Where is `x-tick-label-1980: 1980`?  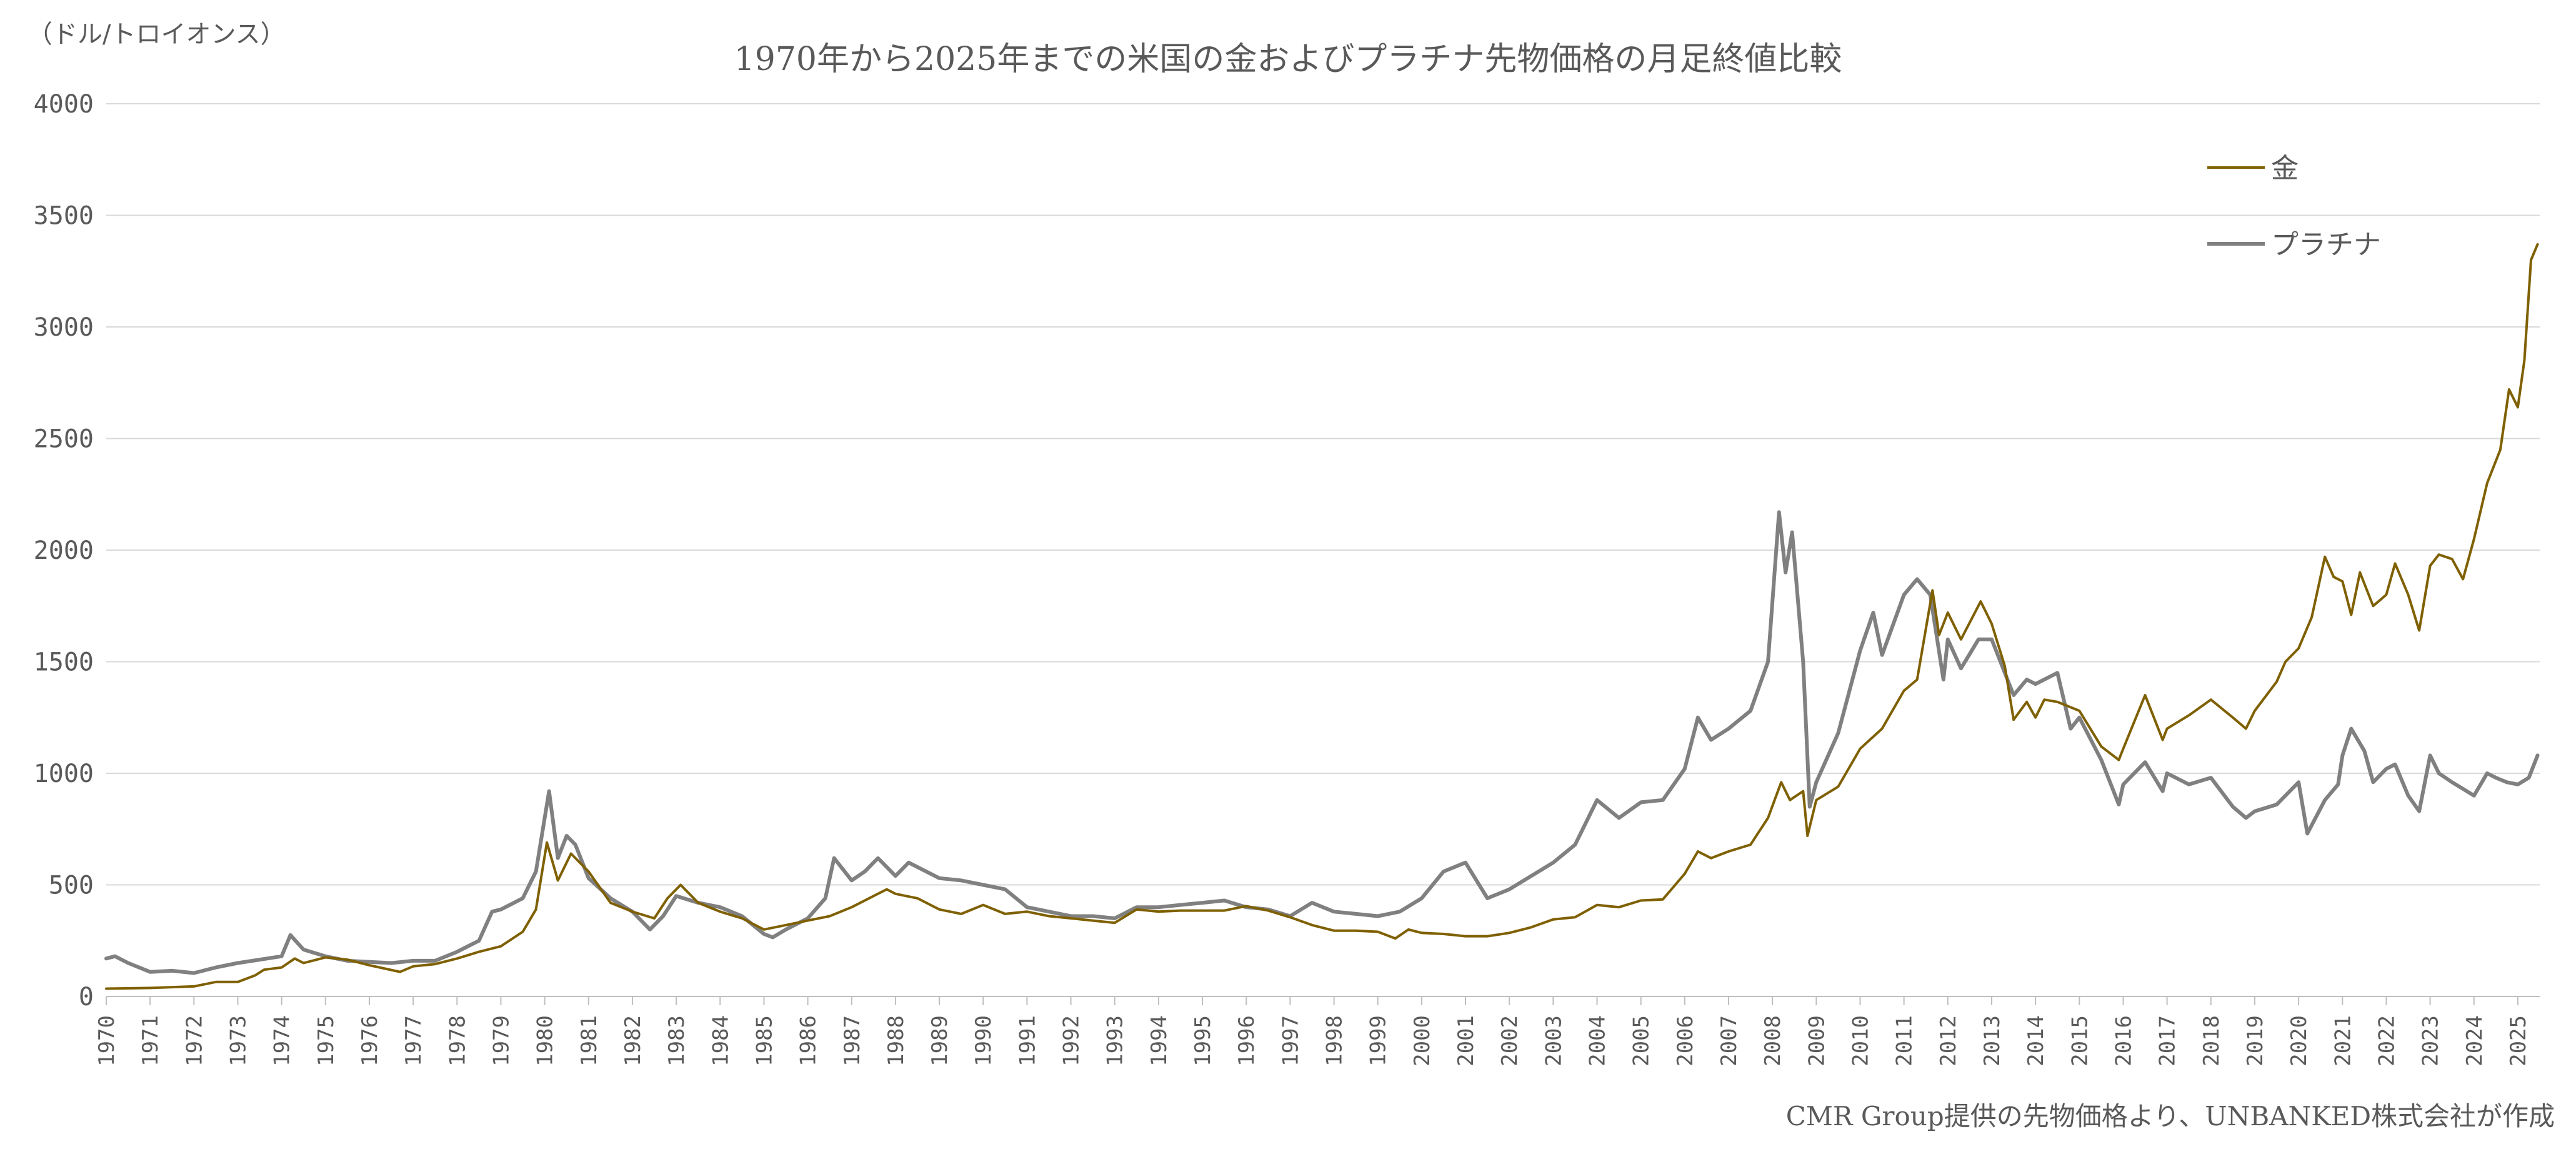
x-tick-label-1980: 1980 is located at coordinates (545, 1040).